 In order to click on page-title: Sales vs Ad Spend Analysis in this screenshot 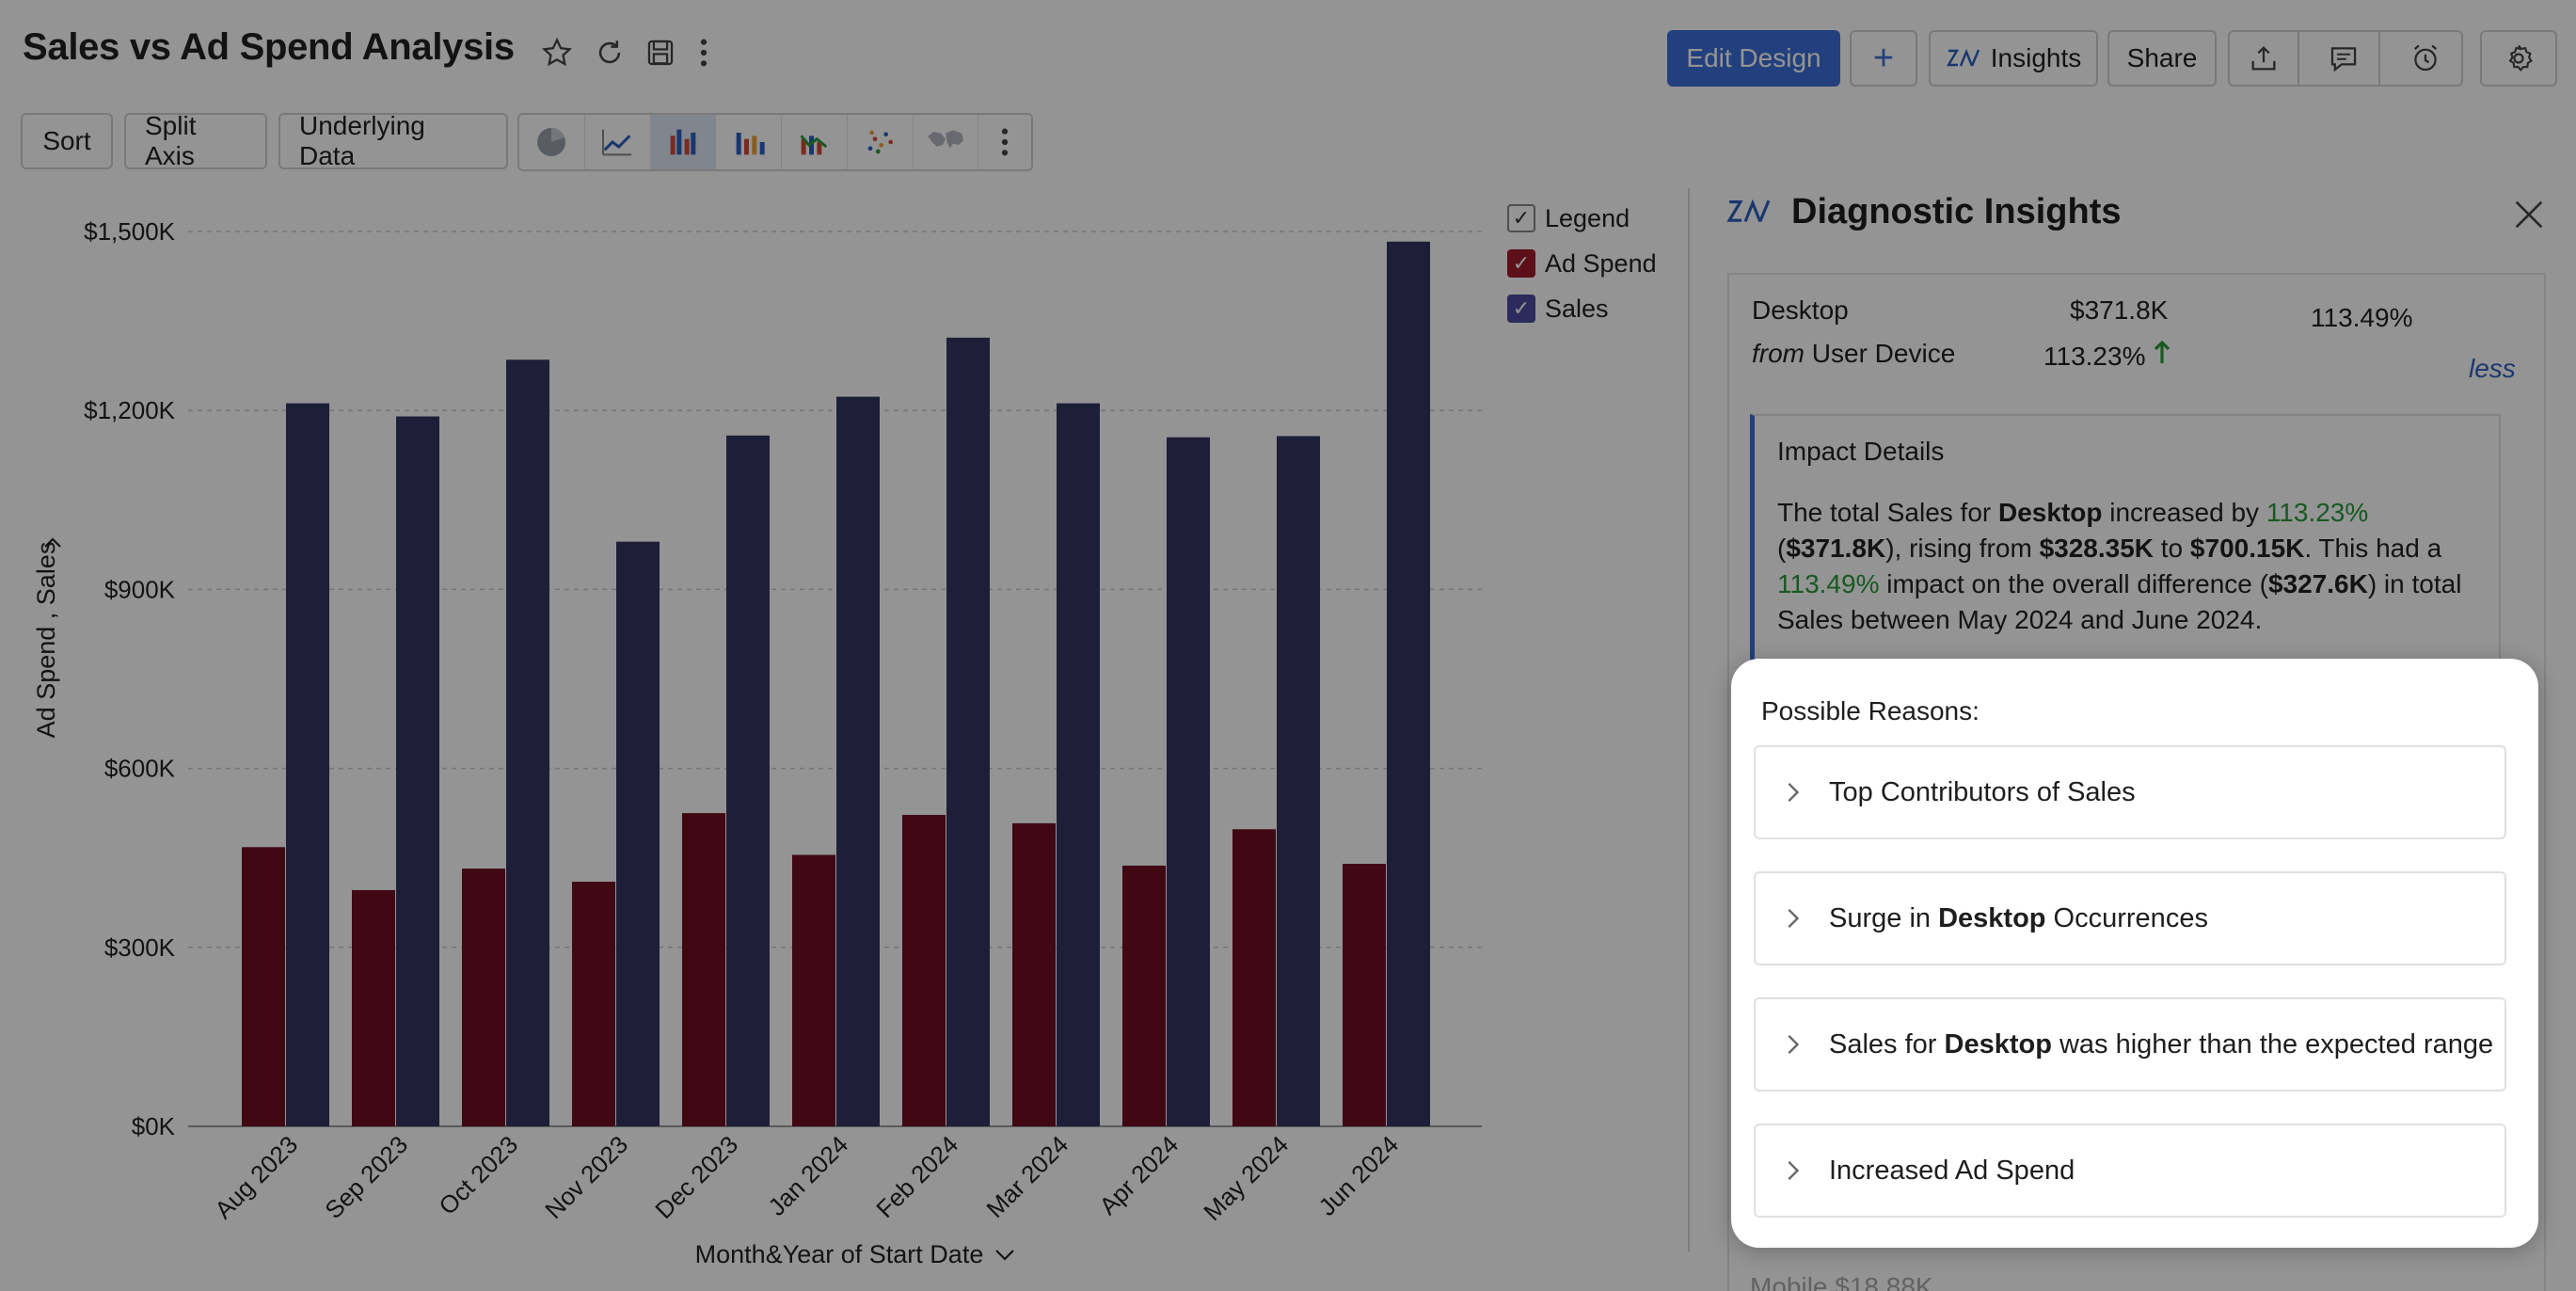, I will do `click(269, 47)`.